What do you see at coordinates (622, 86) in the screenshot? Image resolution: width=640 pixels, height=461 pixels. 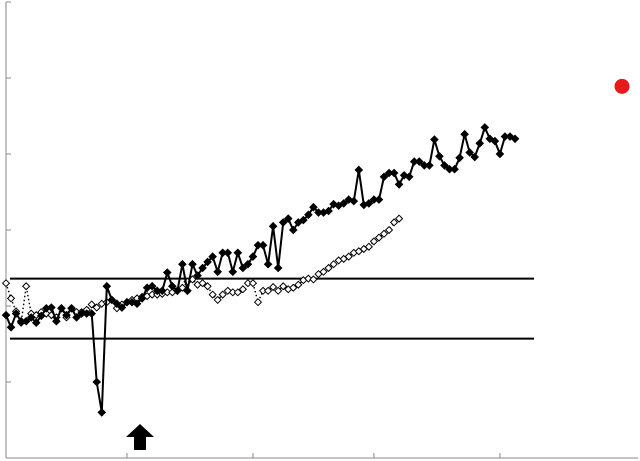 I see `highlight-point` at bounding box center [622, 86].